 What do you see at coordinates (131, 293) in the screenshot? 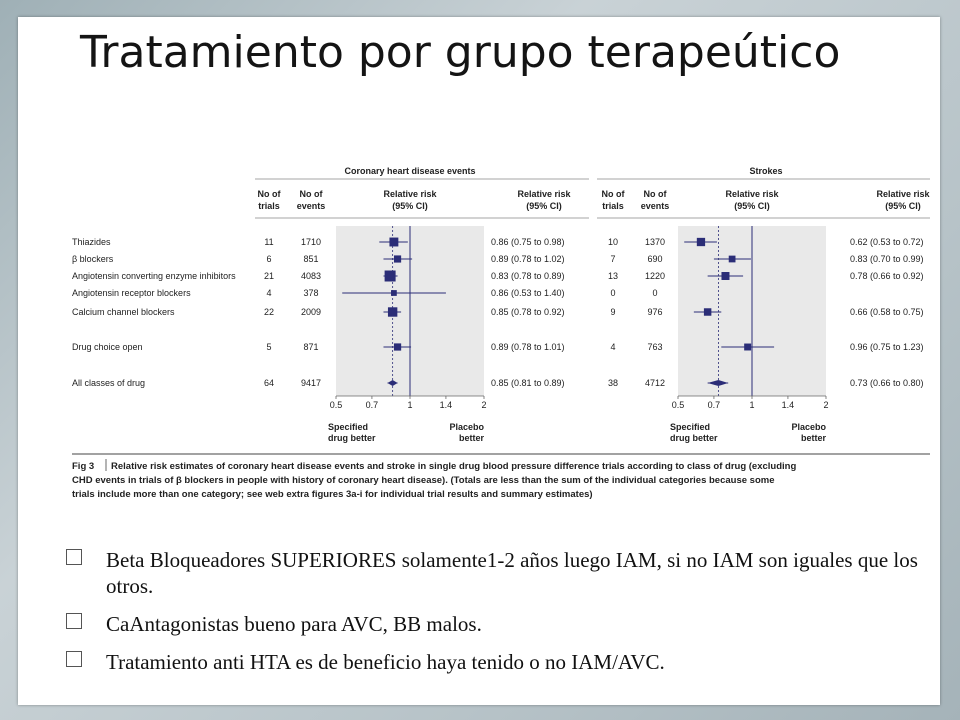
I see `category-label: Angiotensin receptor blockers` at bounding box center [131, 293].